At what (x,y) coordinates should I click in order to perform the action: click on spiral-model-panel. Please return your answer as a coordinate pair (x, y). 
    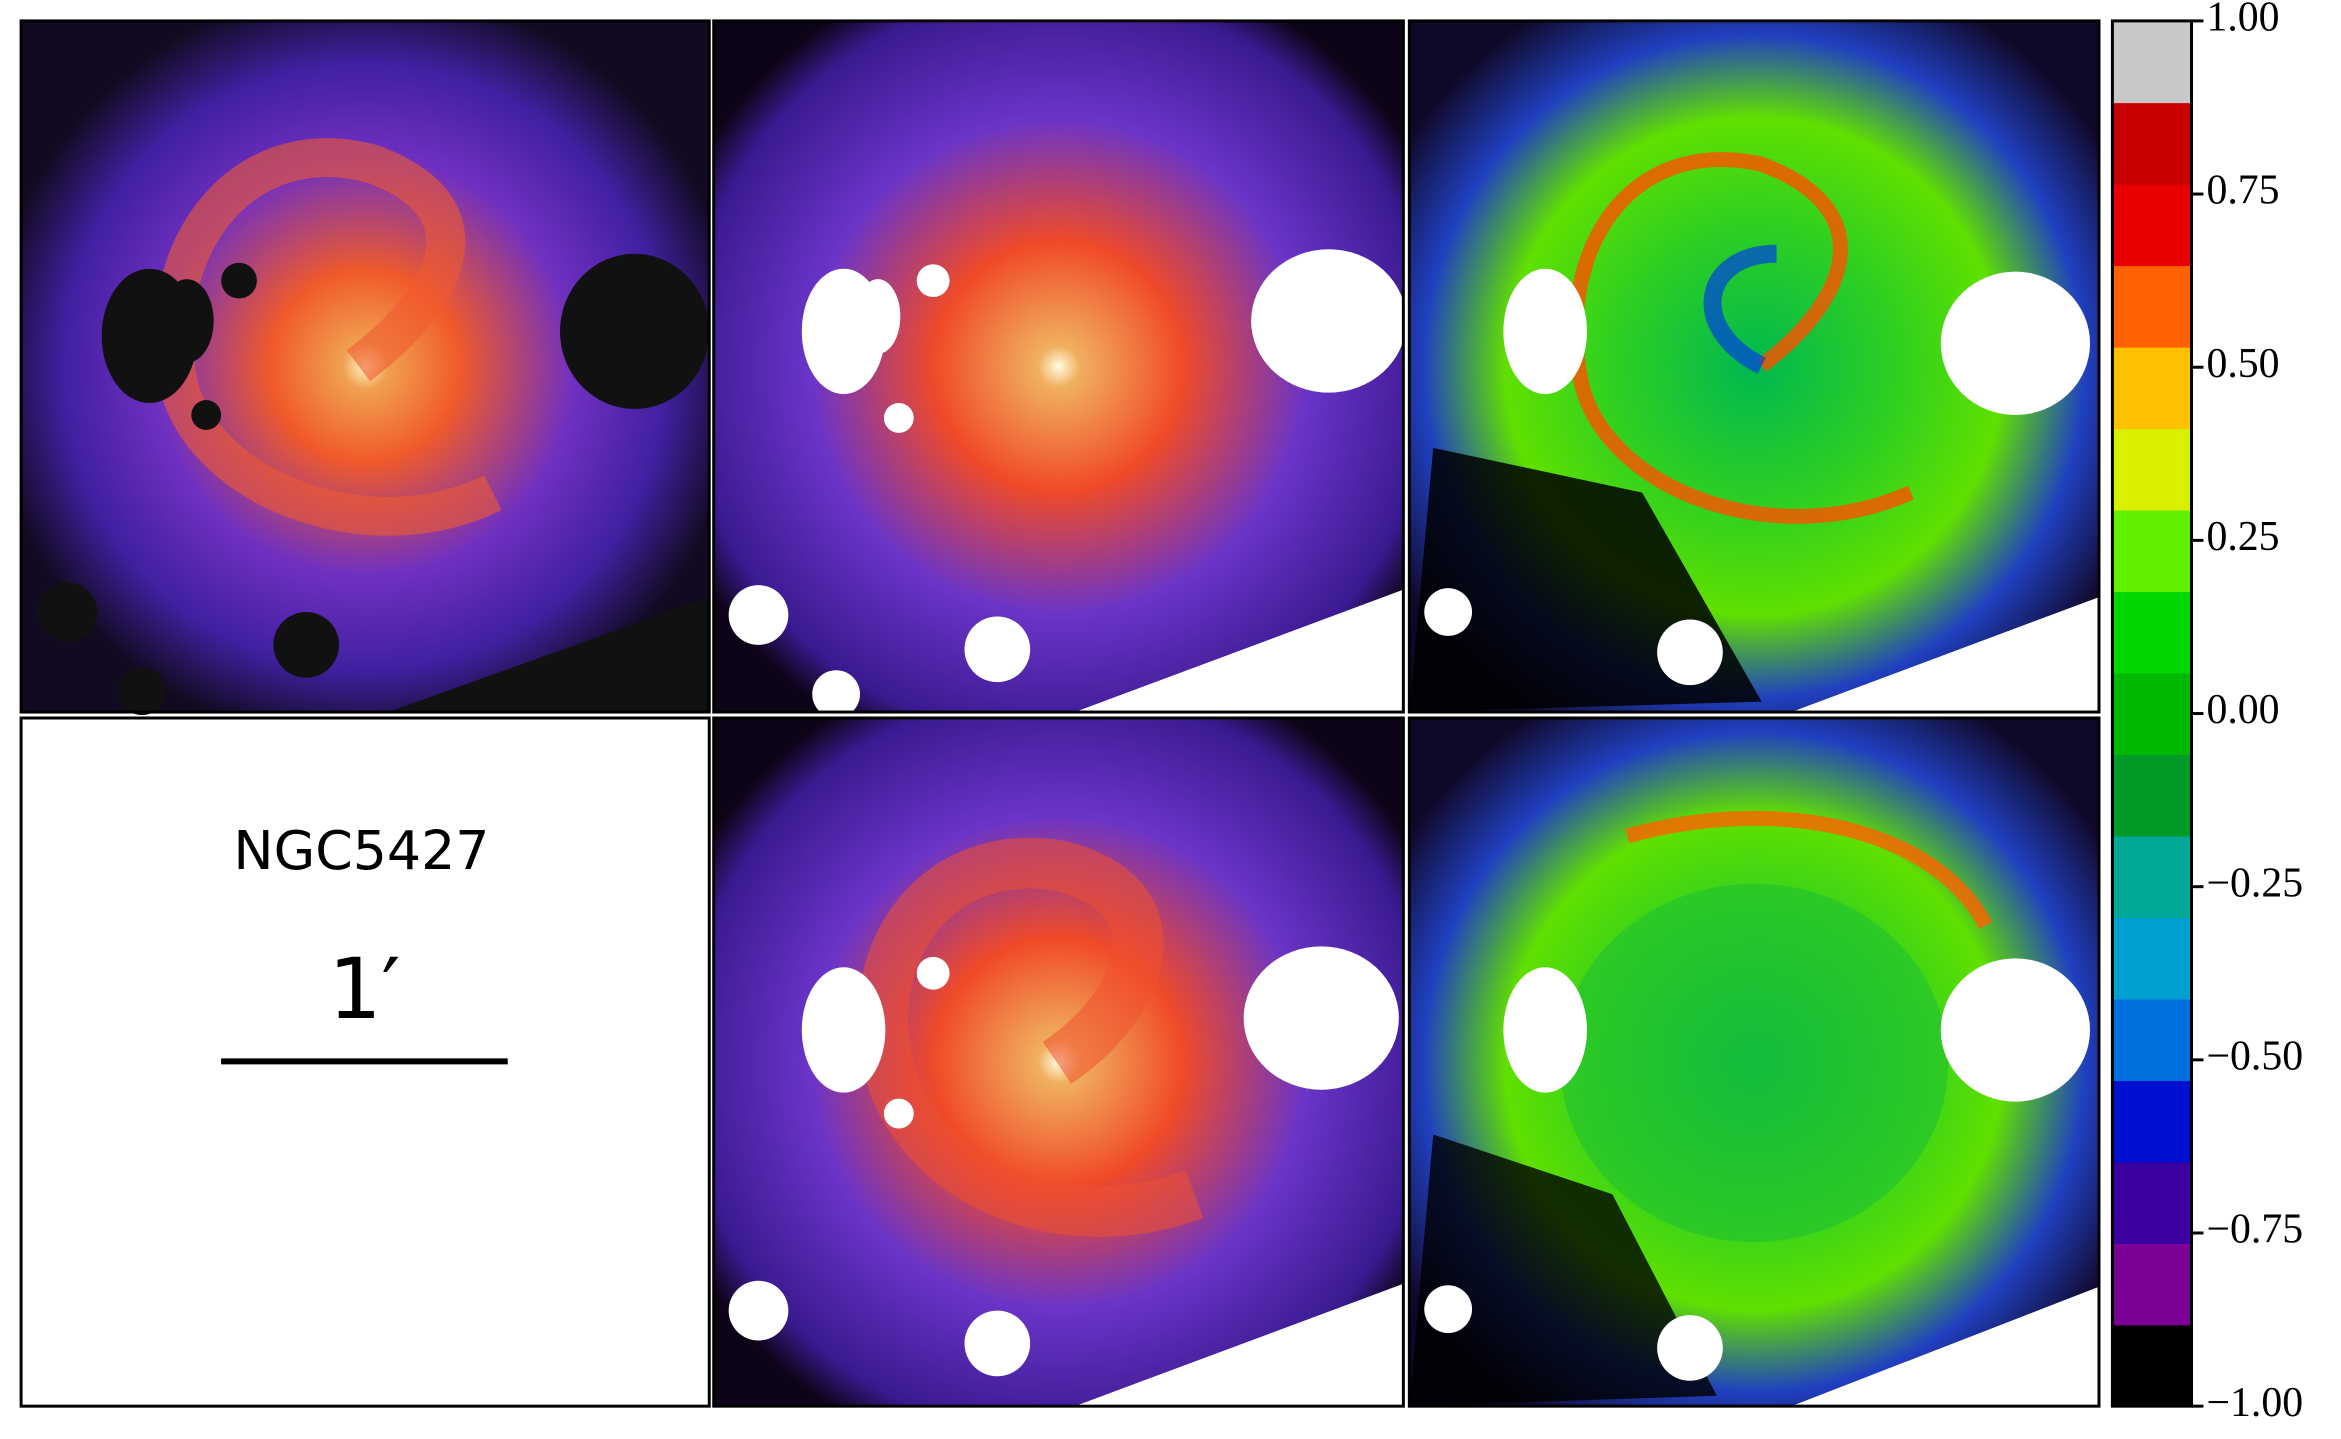
    Looking at the image, I should click on (1058, 1062).